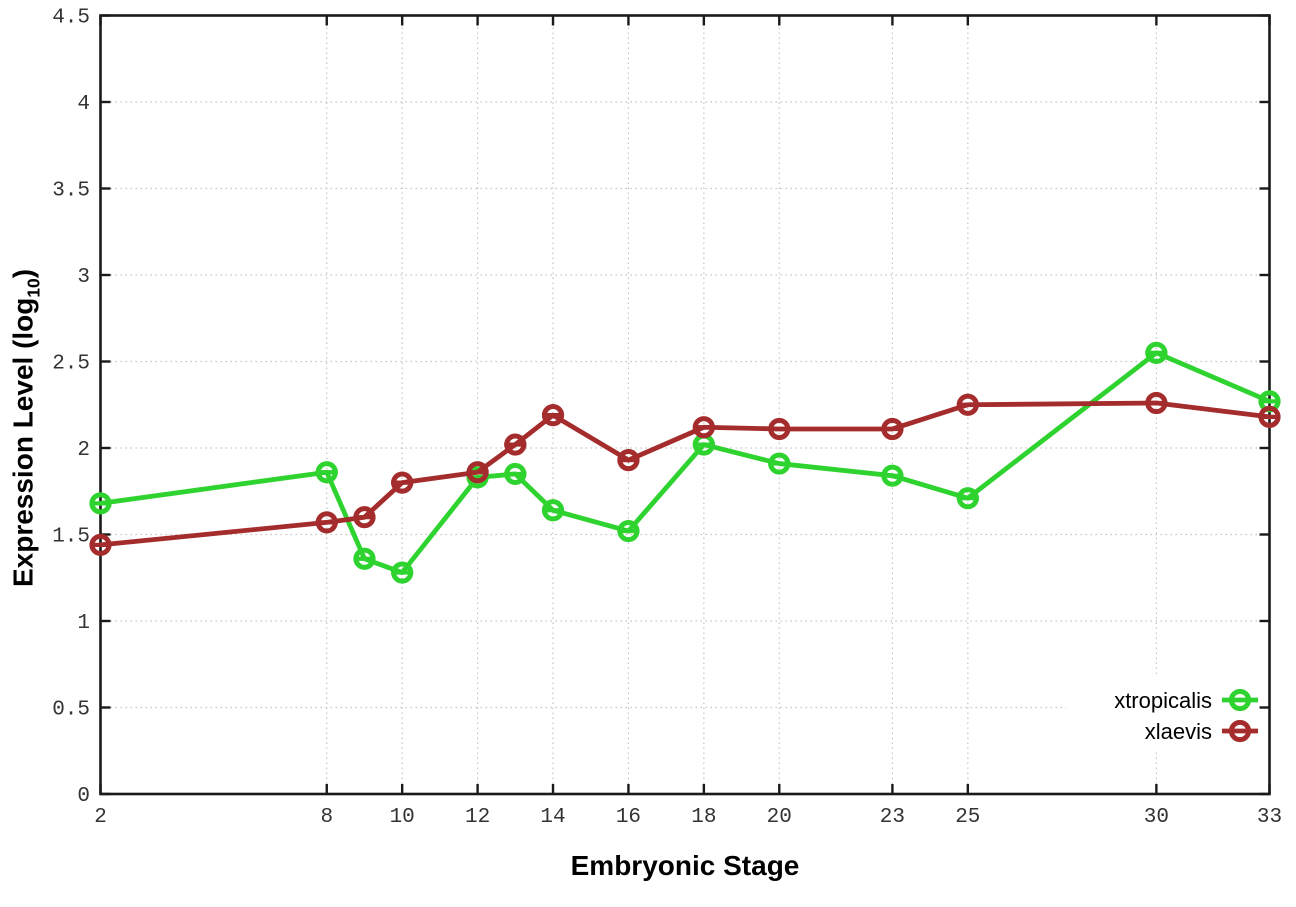 Image resolution: width=1296 pixels, height=907 pixels. I want to click on y-tick-label: 2.5, so click(71, 364).